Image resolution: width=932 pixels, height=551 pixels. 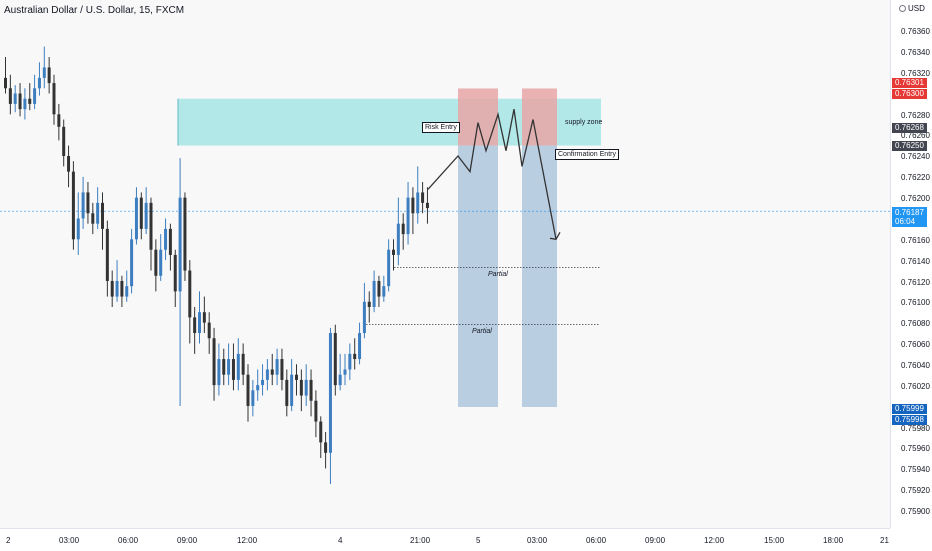 I want to click on risk-entry-label: Risk Entry, so click(x=441, y=127).